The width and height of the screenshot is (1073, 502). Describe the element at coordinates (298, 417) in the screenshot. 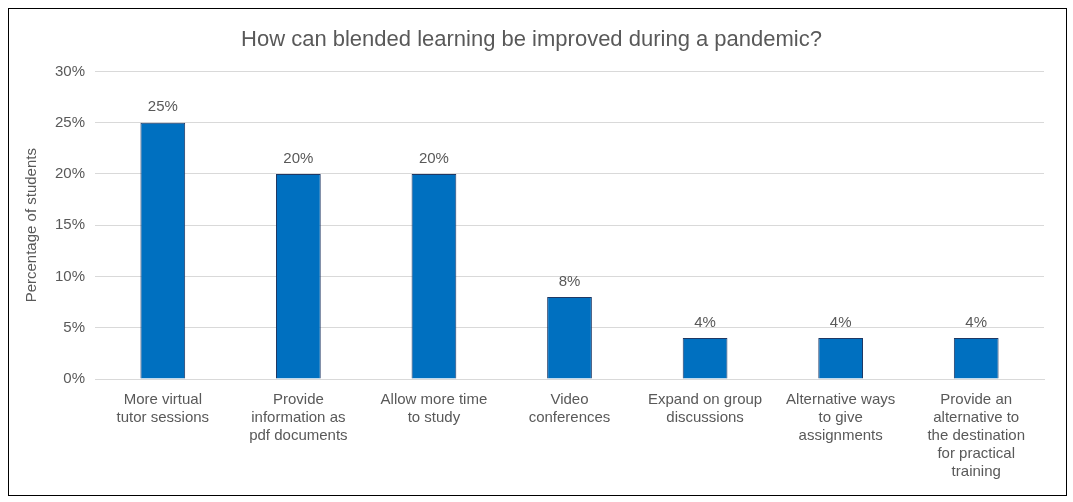

I see `x-tick-label: Provide information as pdf documents` at that location.